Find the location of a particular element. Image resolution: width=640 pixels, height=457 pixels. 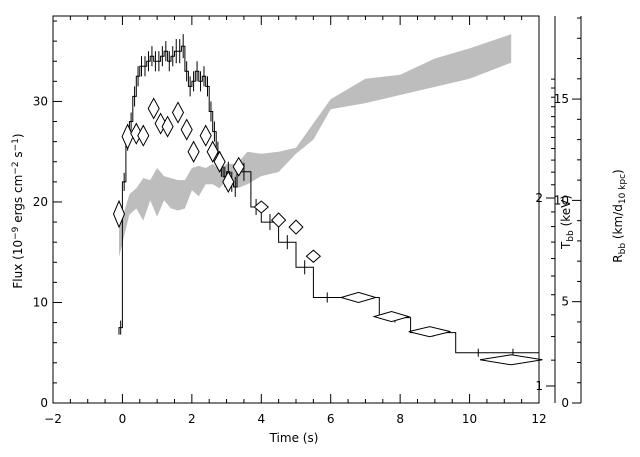

y-axis-label-part4: −2 is located at coordinates (16, 167).